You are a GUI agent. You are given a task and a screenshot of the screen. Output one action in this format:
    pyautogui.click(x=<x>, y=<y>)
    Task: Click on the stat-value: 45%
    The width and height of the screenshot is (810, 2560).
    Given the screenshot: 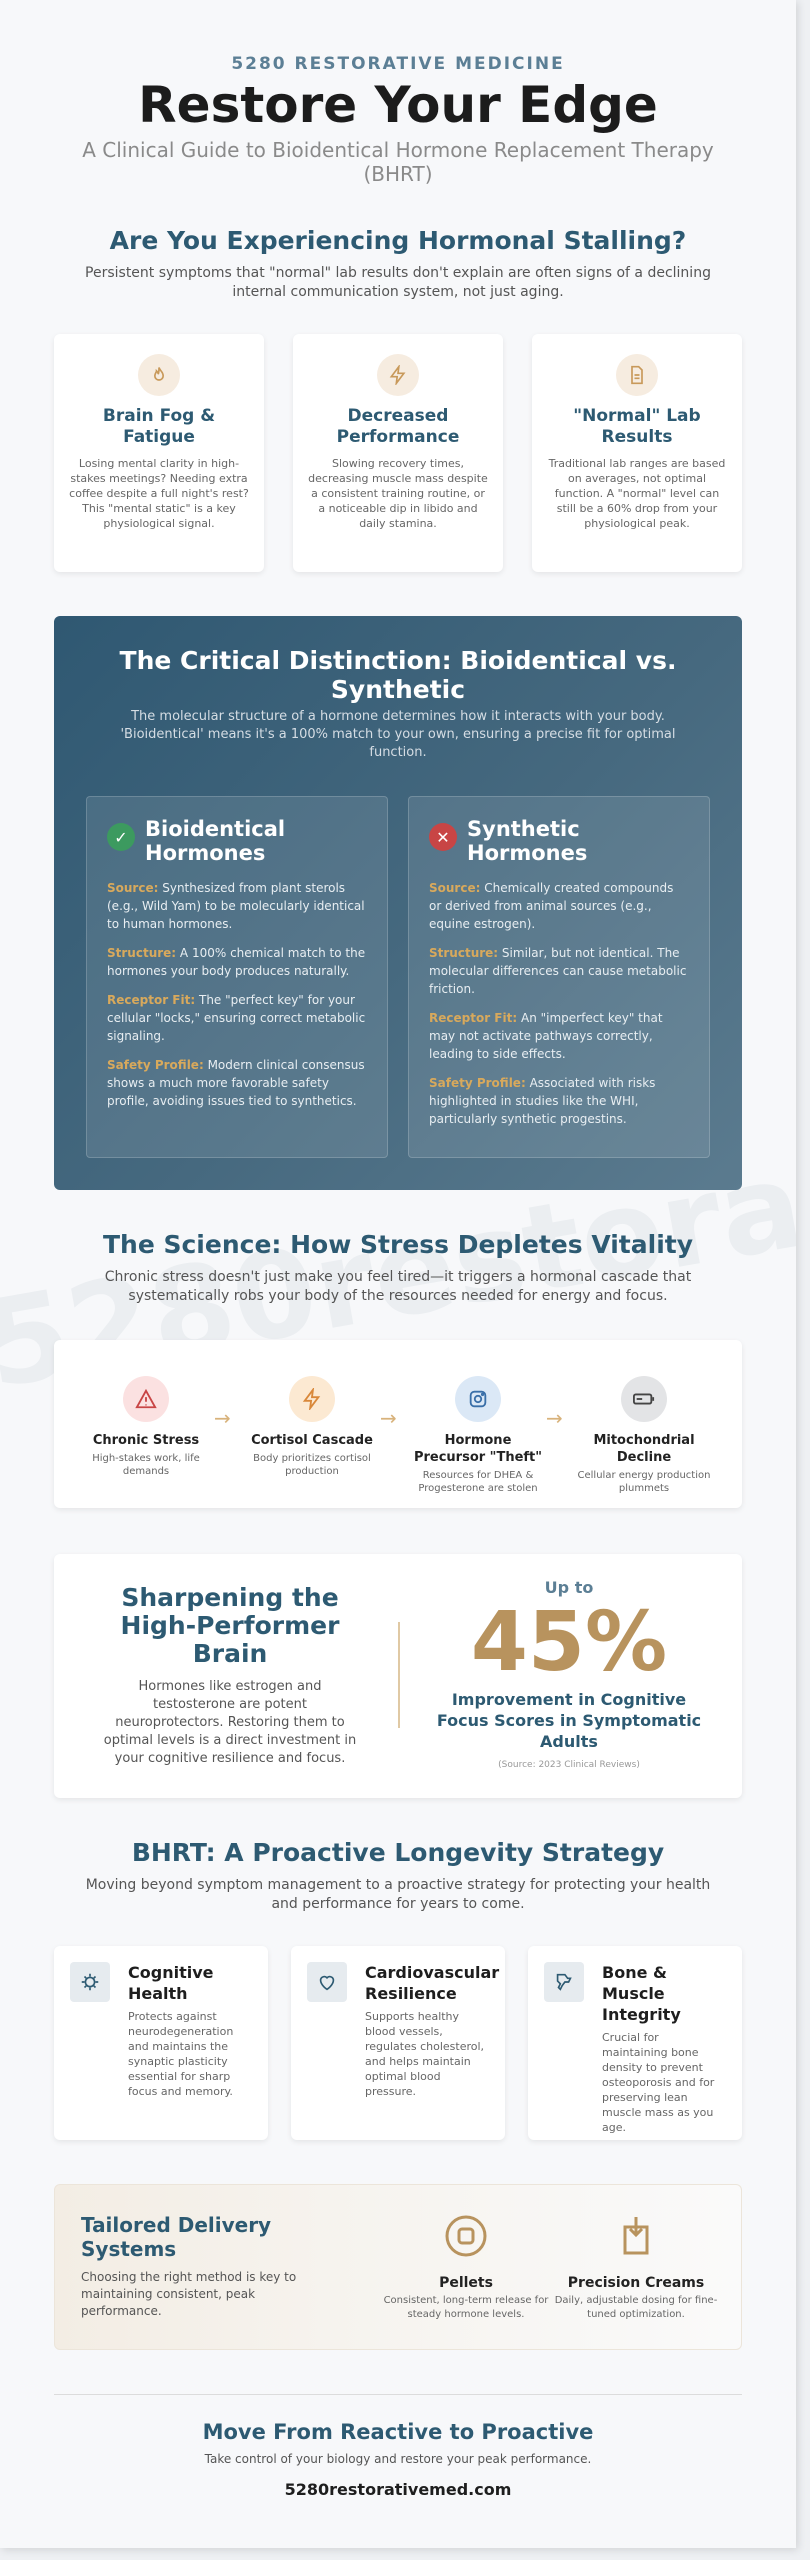 What is the action you would take?
    pyautogui.click(x=569, y=1642)
    